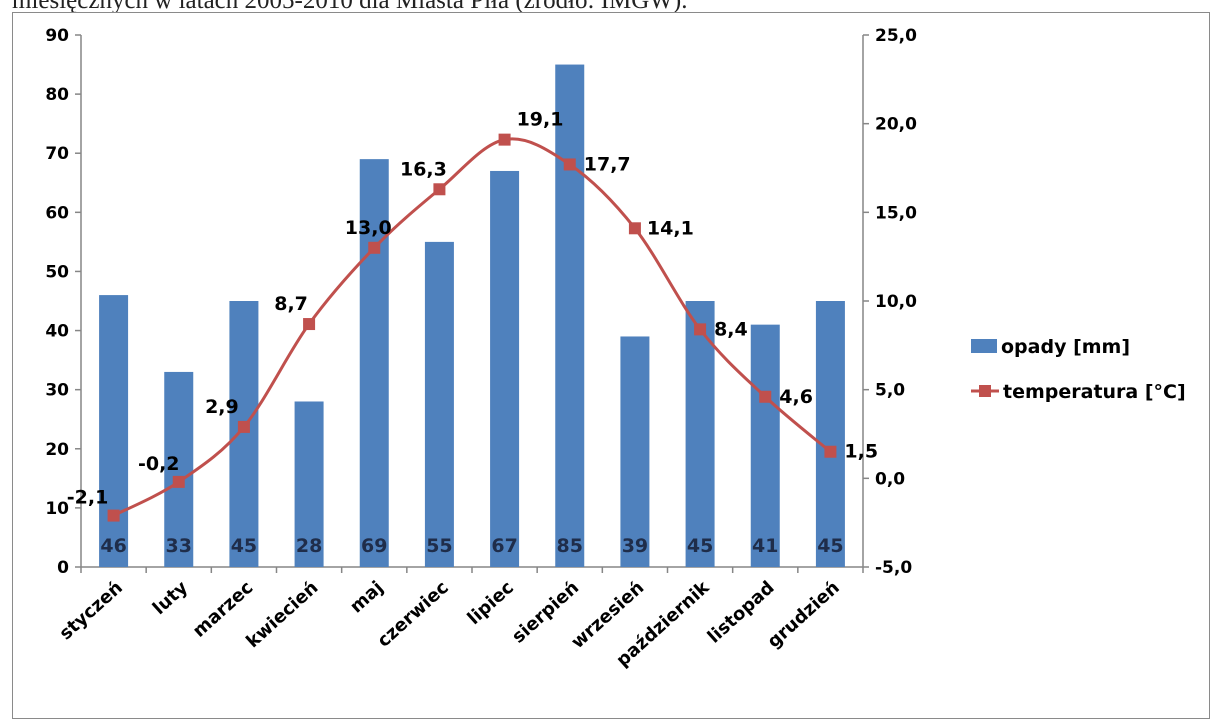 The width and height of the screenshot is (1212, 720). Describe the element at coordinates (412, 614) in the screenshot. I see `category-label: czerwiec` at that location.